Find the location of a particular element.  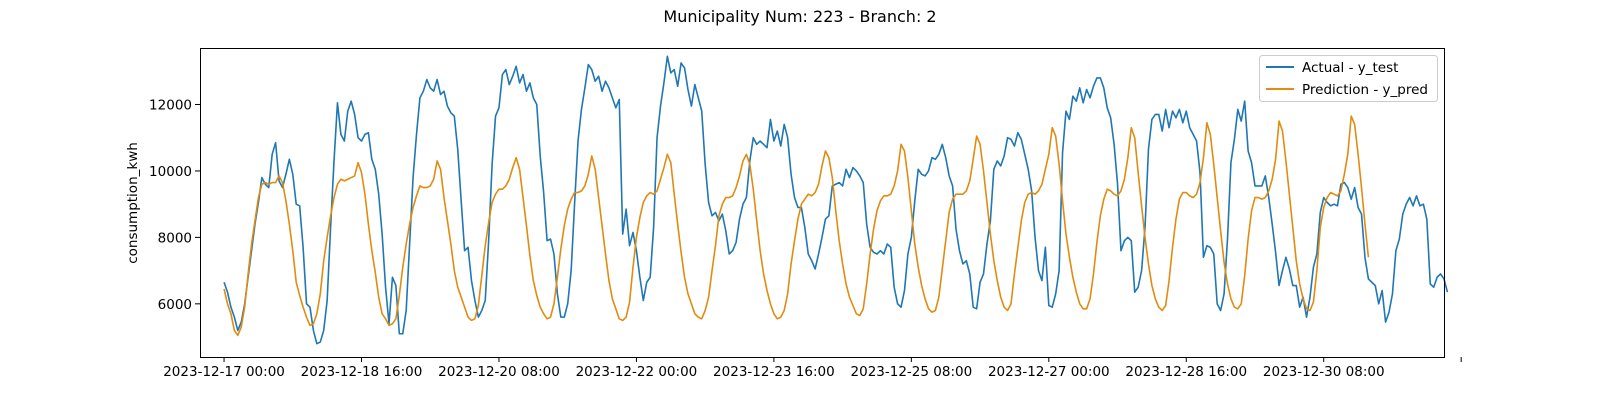

y-axis-label: consumption_kwh is located at coordinates (133, 203).